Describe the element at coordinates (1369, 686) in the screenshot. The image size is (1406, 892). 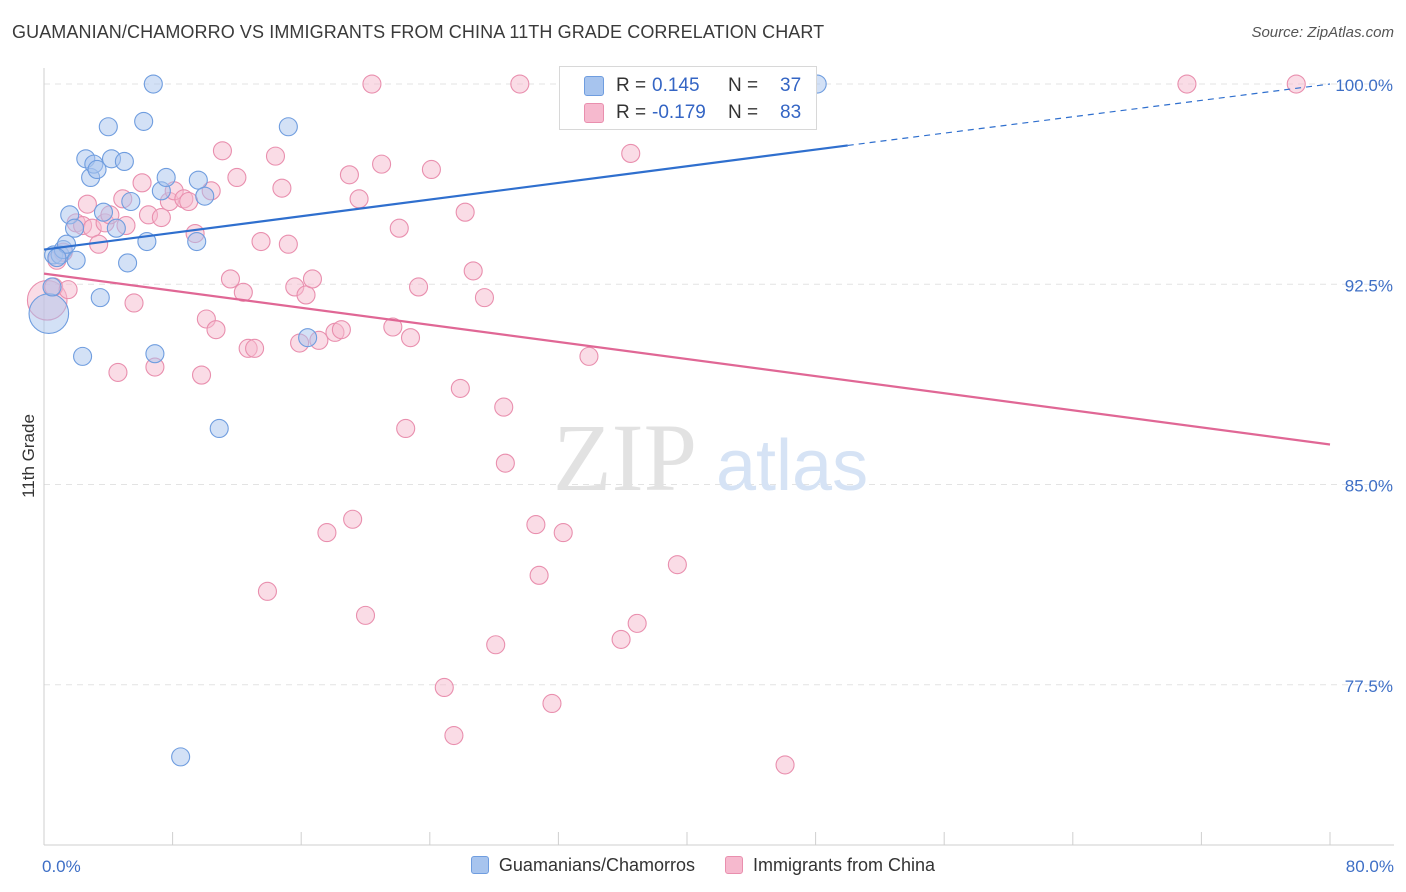
I see `y-tick-label: 77.5%` at that location.